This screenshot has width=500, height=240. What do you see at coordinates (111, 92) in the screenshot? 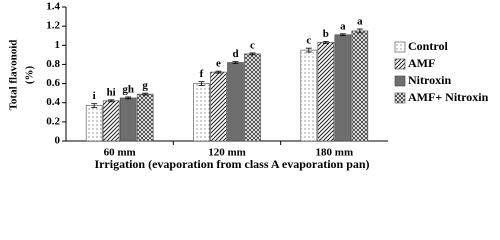
I see `significance-letter: hi` at bounding box center [111, 92].